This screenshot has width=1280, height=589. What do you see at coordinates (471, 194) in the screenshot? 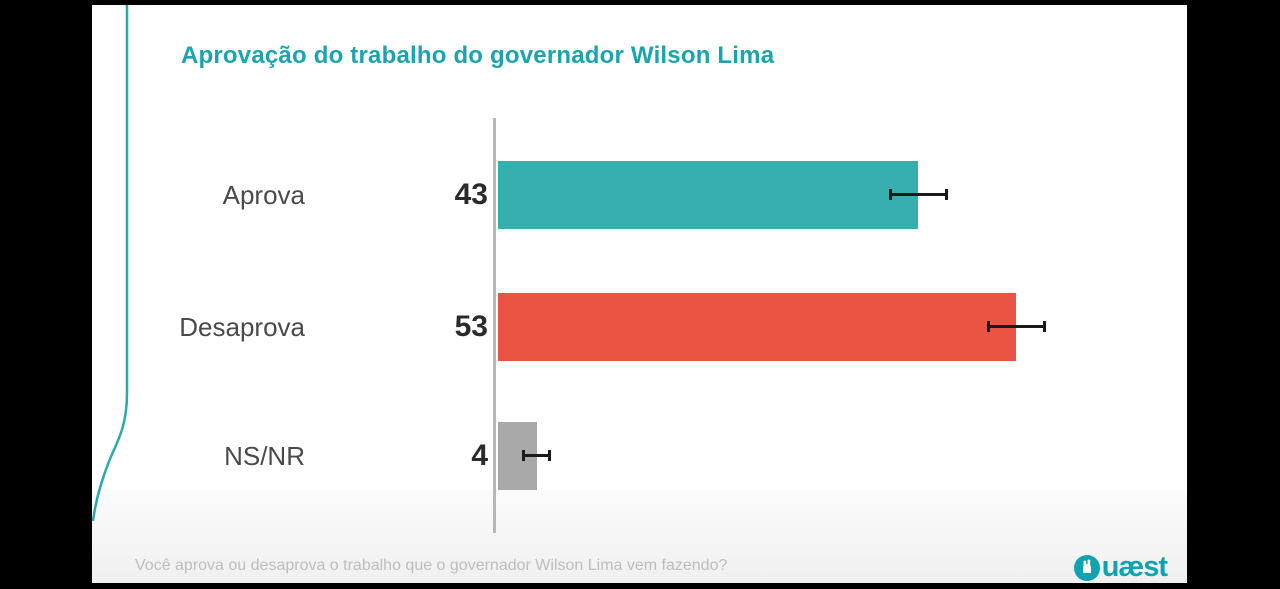
I see `value-label: 43` at bounding box center [471, 194].